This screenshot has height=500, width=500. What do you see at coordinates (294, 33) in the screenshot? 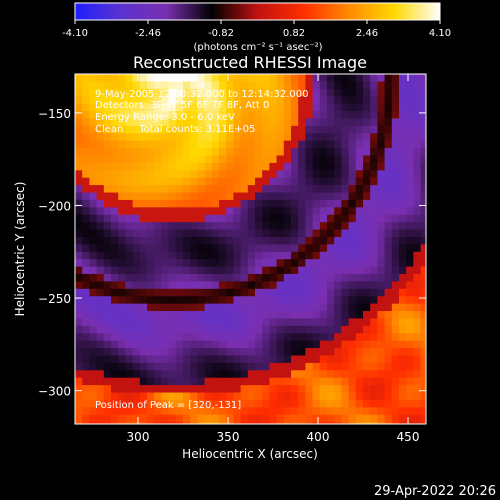
I see `colorbar-tick-label: 0.82` at bounding box center [294, 33].